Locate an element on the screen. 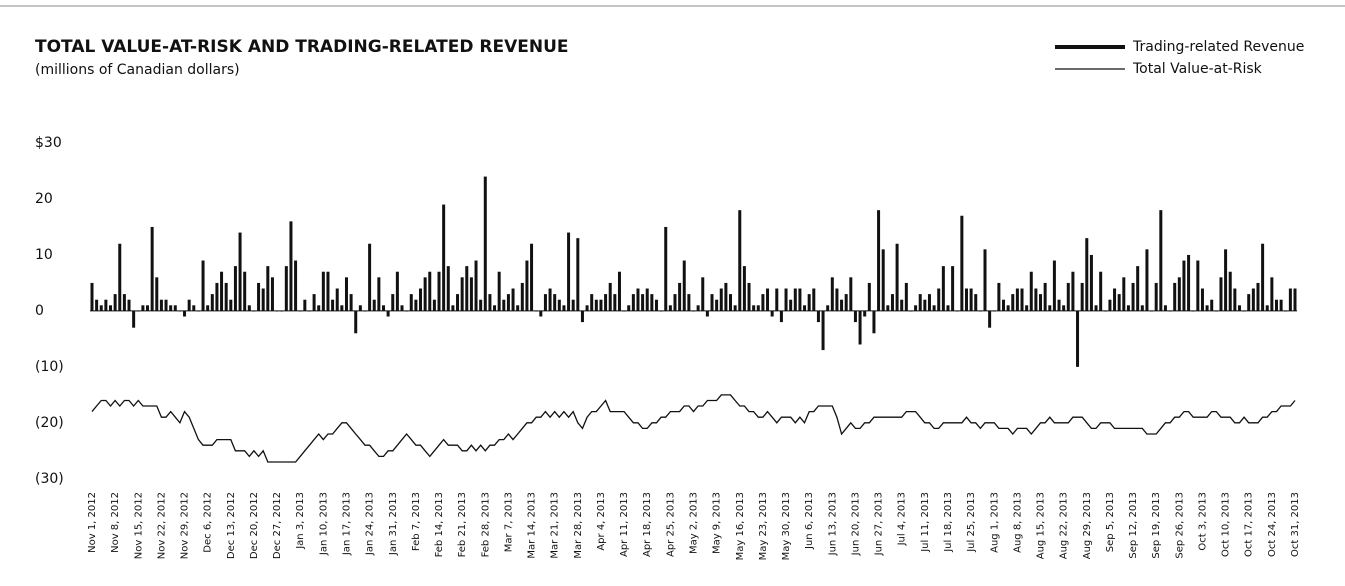 This screenshot has height=586, width=1345. x-tick-label: Jan 17, 2013 is located at coordinates (346, 524).